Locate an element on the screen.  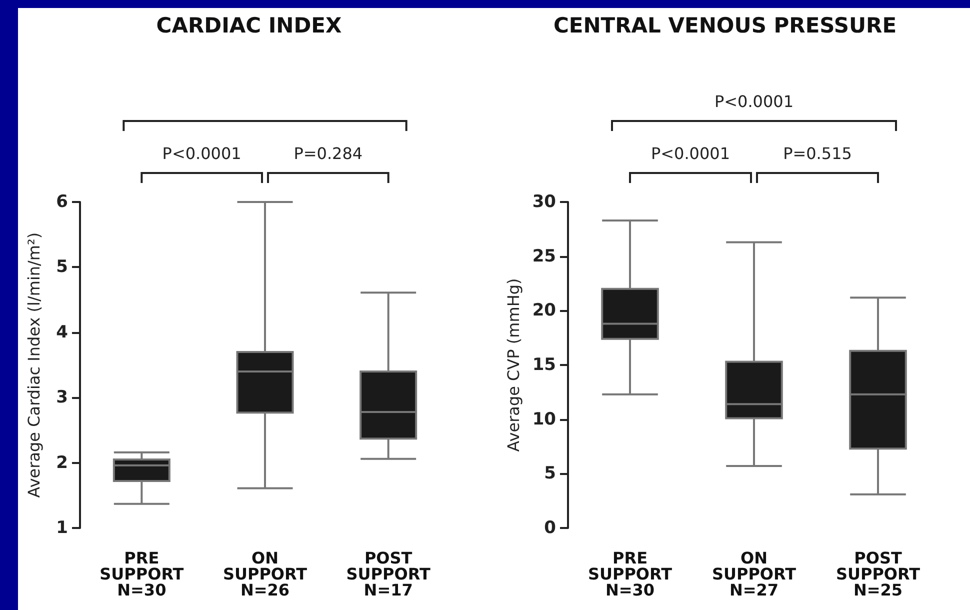
y-tick-label: 30 is located at coordinates (544, 202).